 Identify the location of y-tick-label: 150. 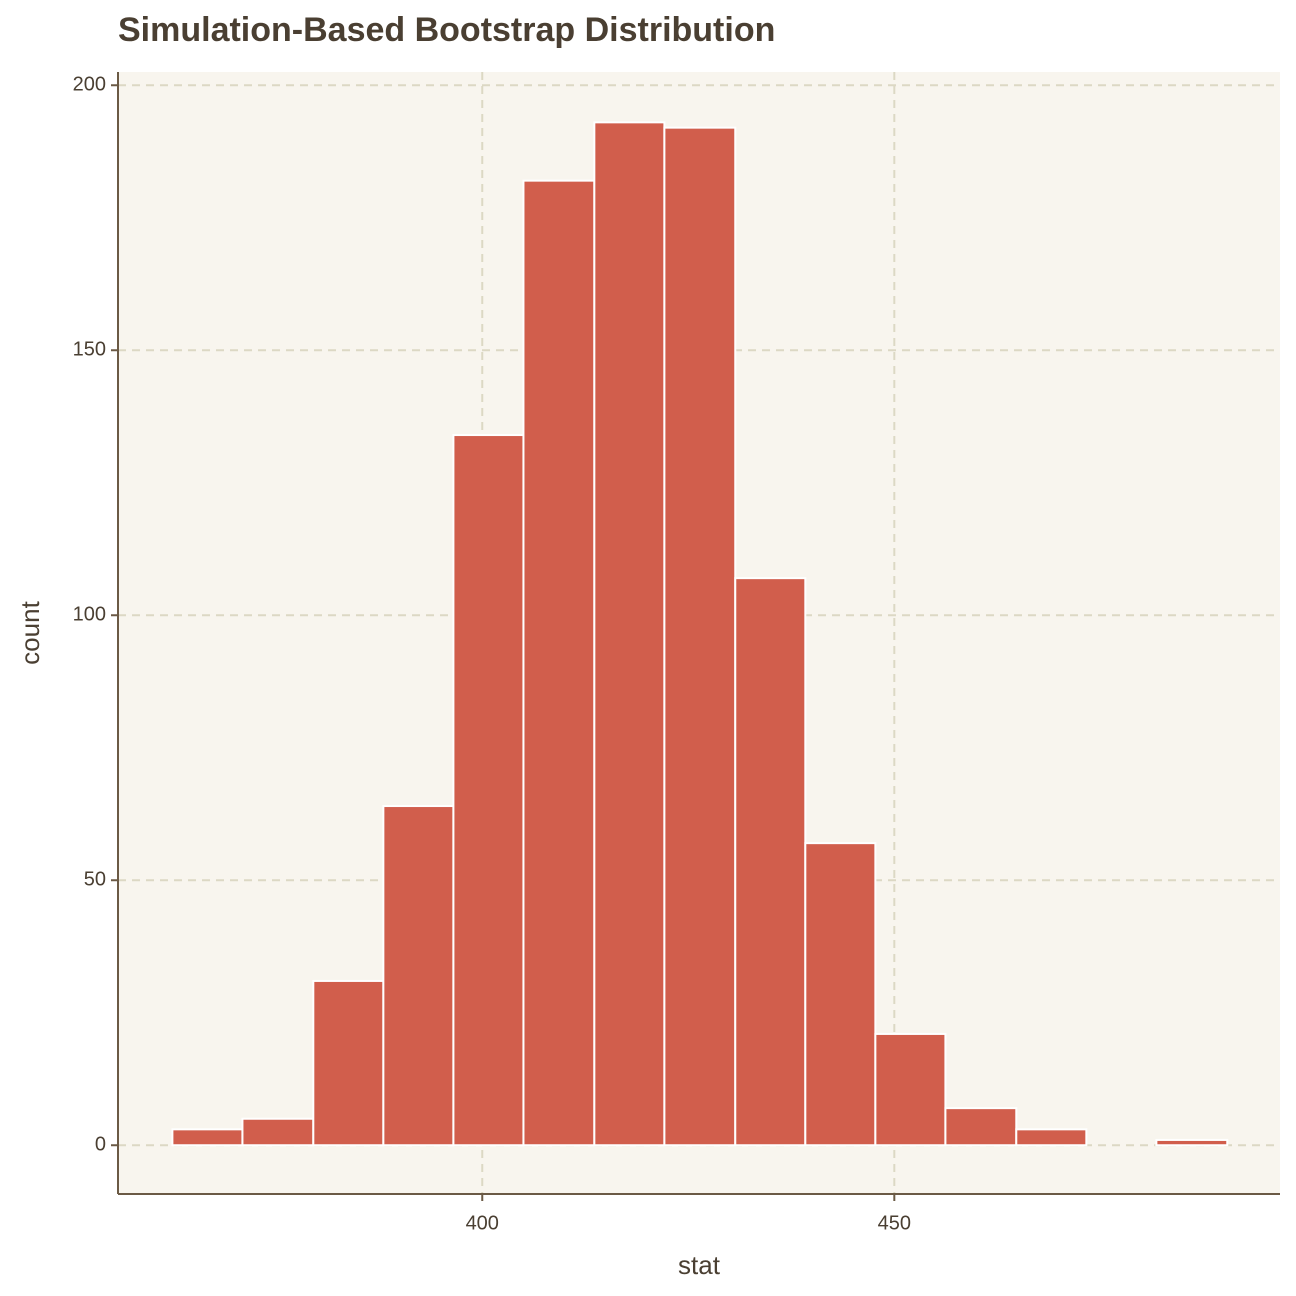
(89, 350).